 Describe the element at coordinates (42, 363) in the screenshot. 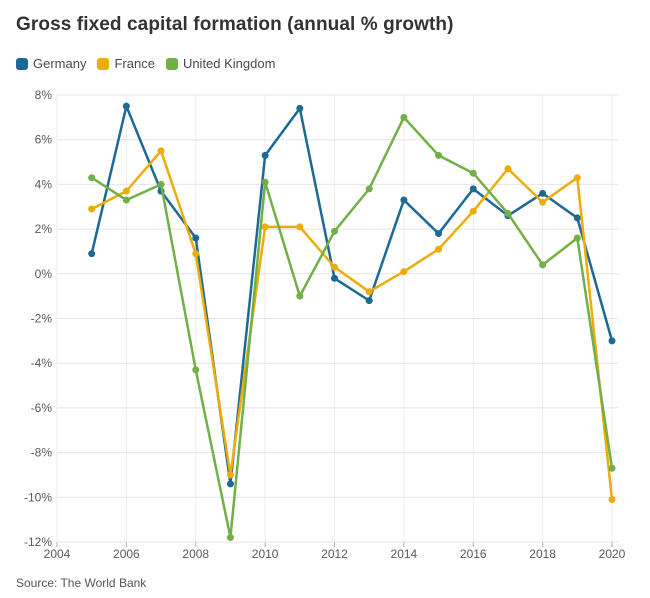

I see `y-tick-label: -4%` at that location.